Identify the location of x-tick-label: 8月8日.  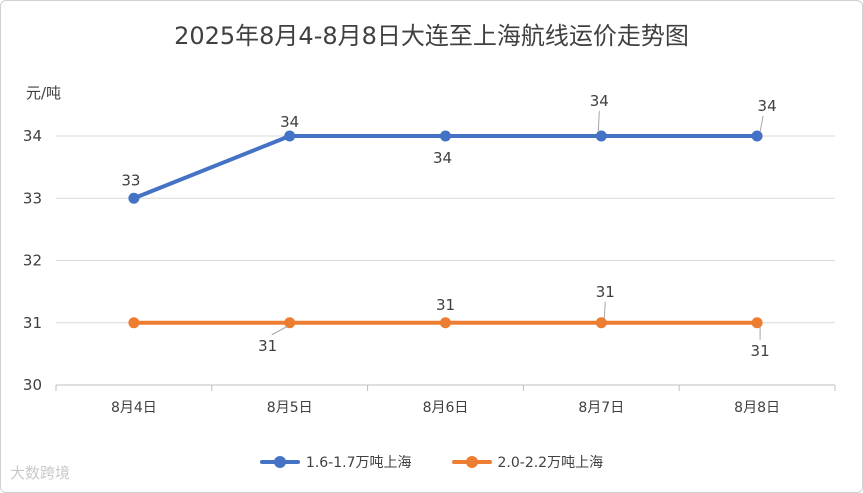
(757, 408).